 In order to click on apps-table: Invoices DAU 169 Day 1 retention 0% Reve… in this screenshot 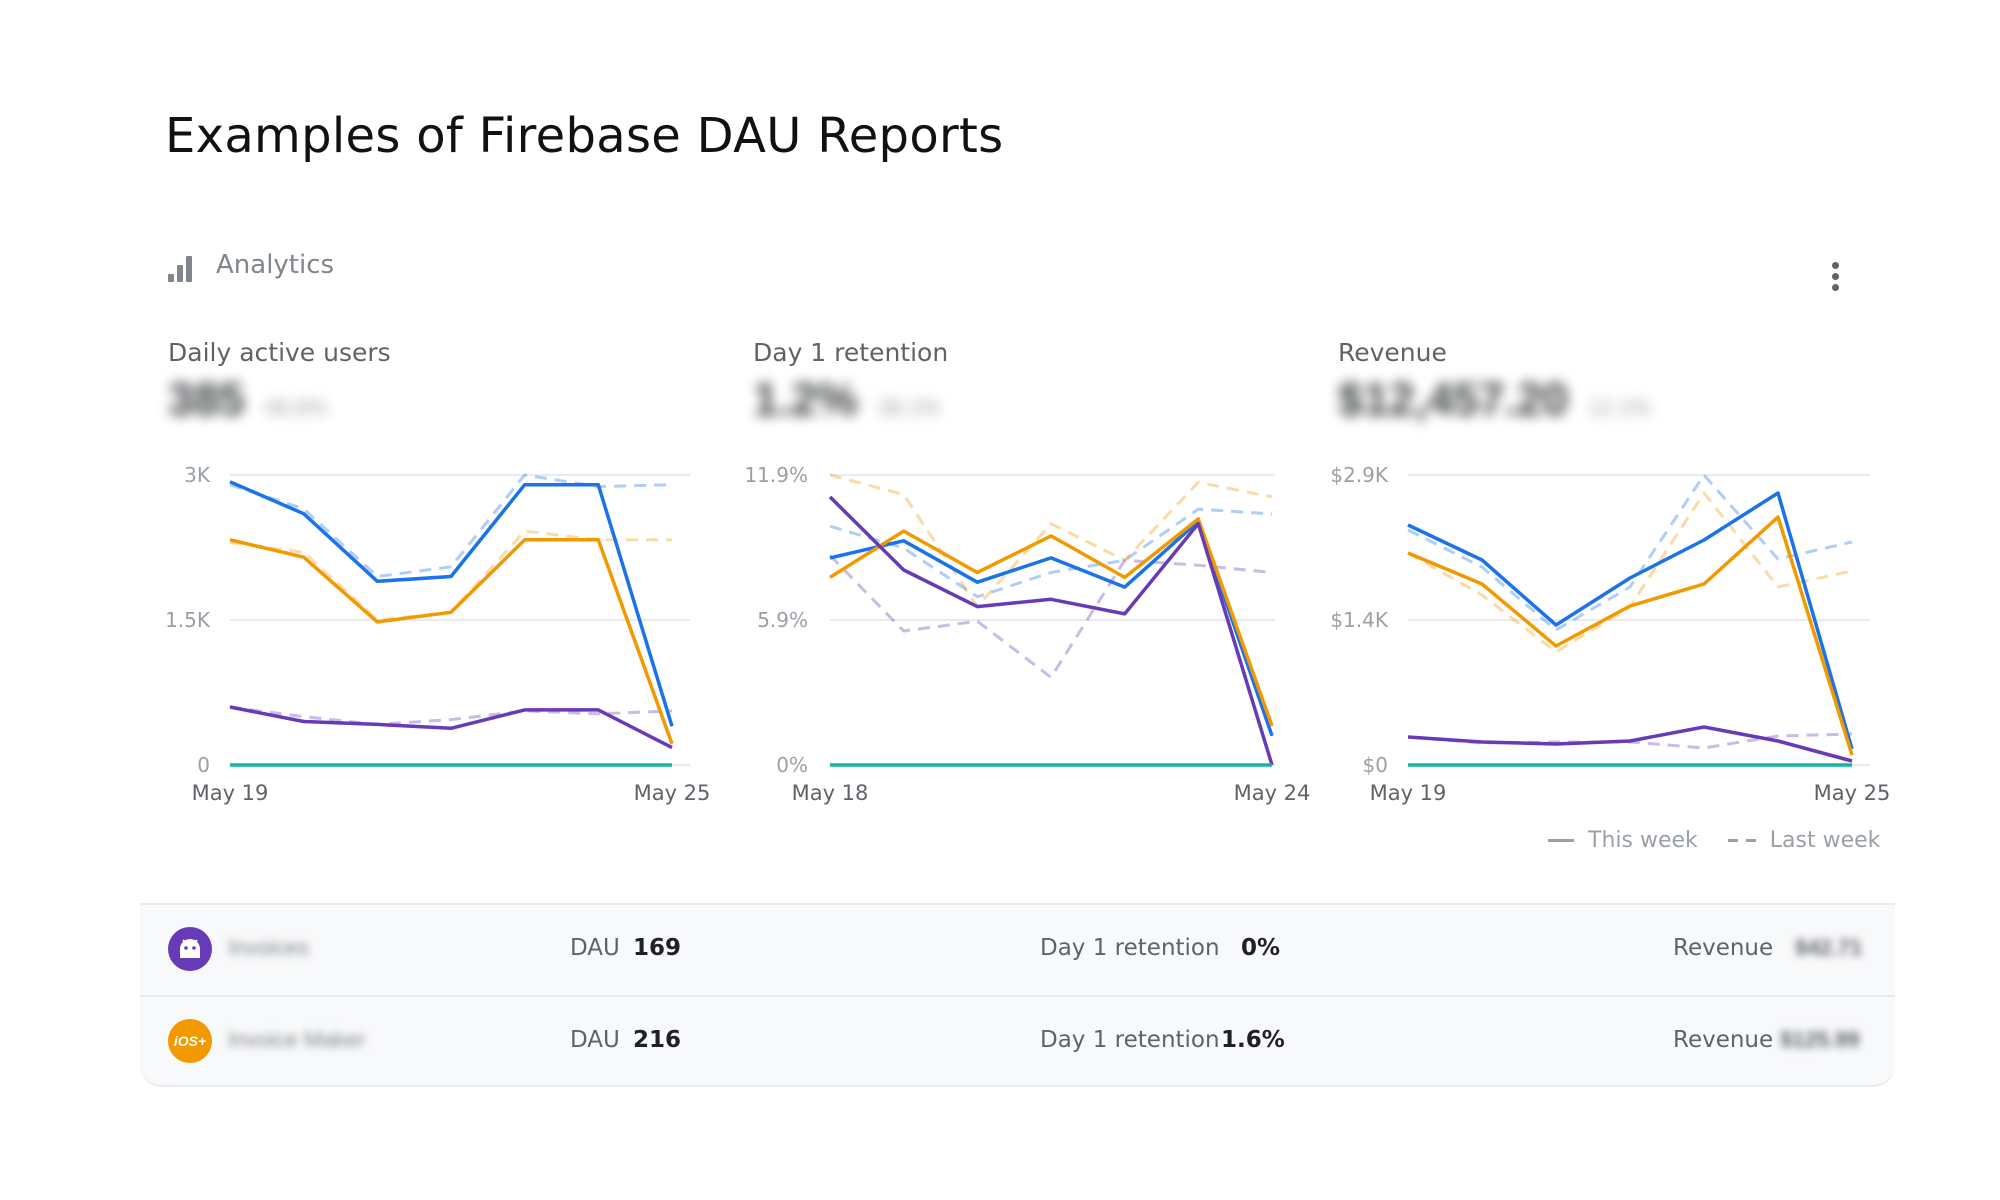, I will do `click(1017, 995)`.